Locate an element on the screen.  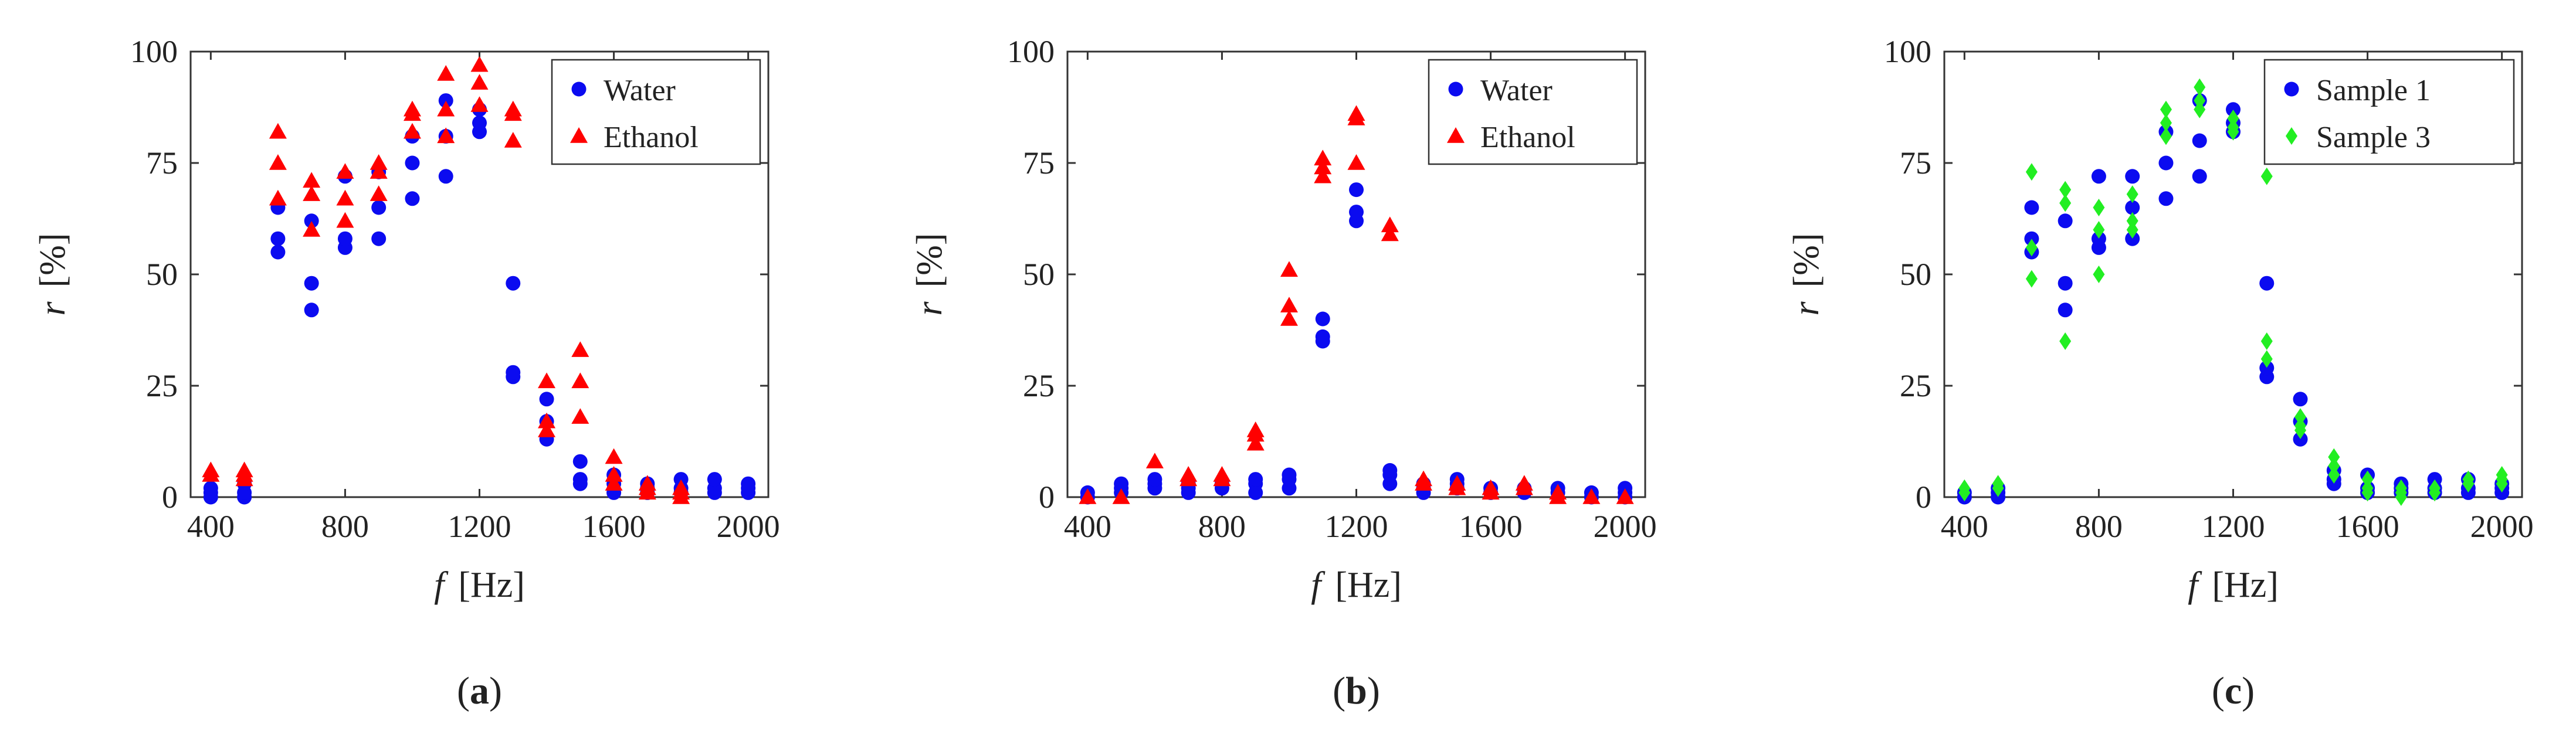
y-tick-label: 75 is located at coordinates (1039, 163).